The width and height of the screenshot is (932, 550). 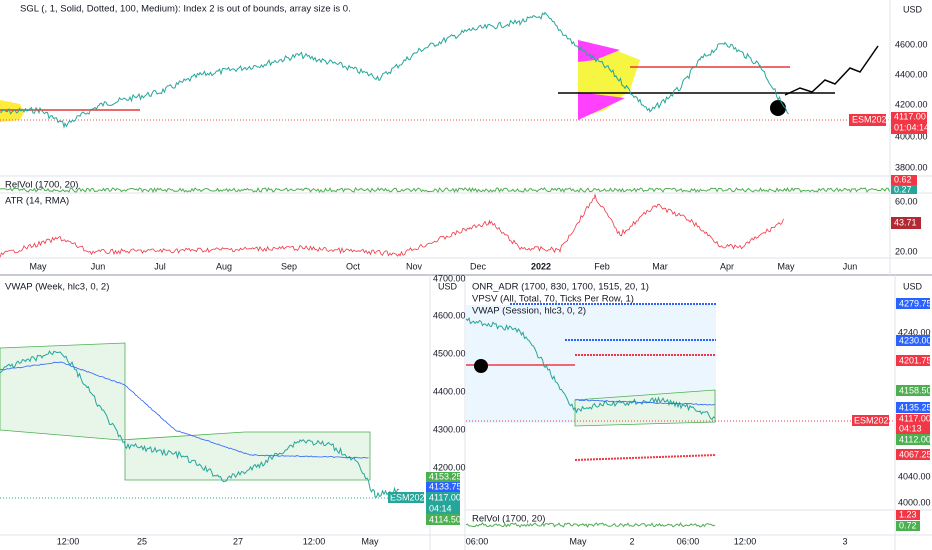 I want to click on value-tag-text: 4230.00, so click(x=915, y=340).